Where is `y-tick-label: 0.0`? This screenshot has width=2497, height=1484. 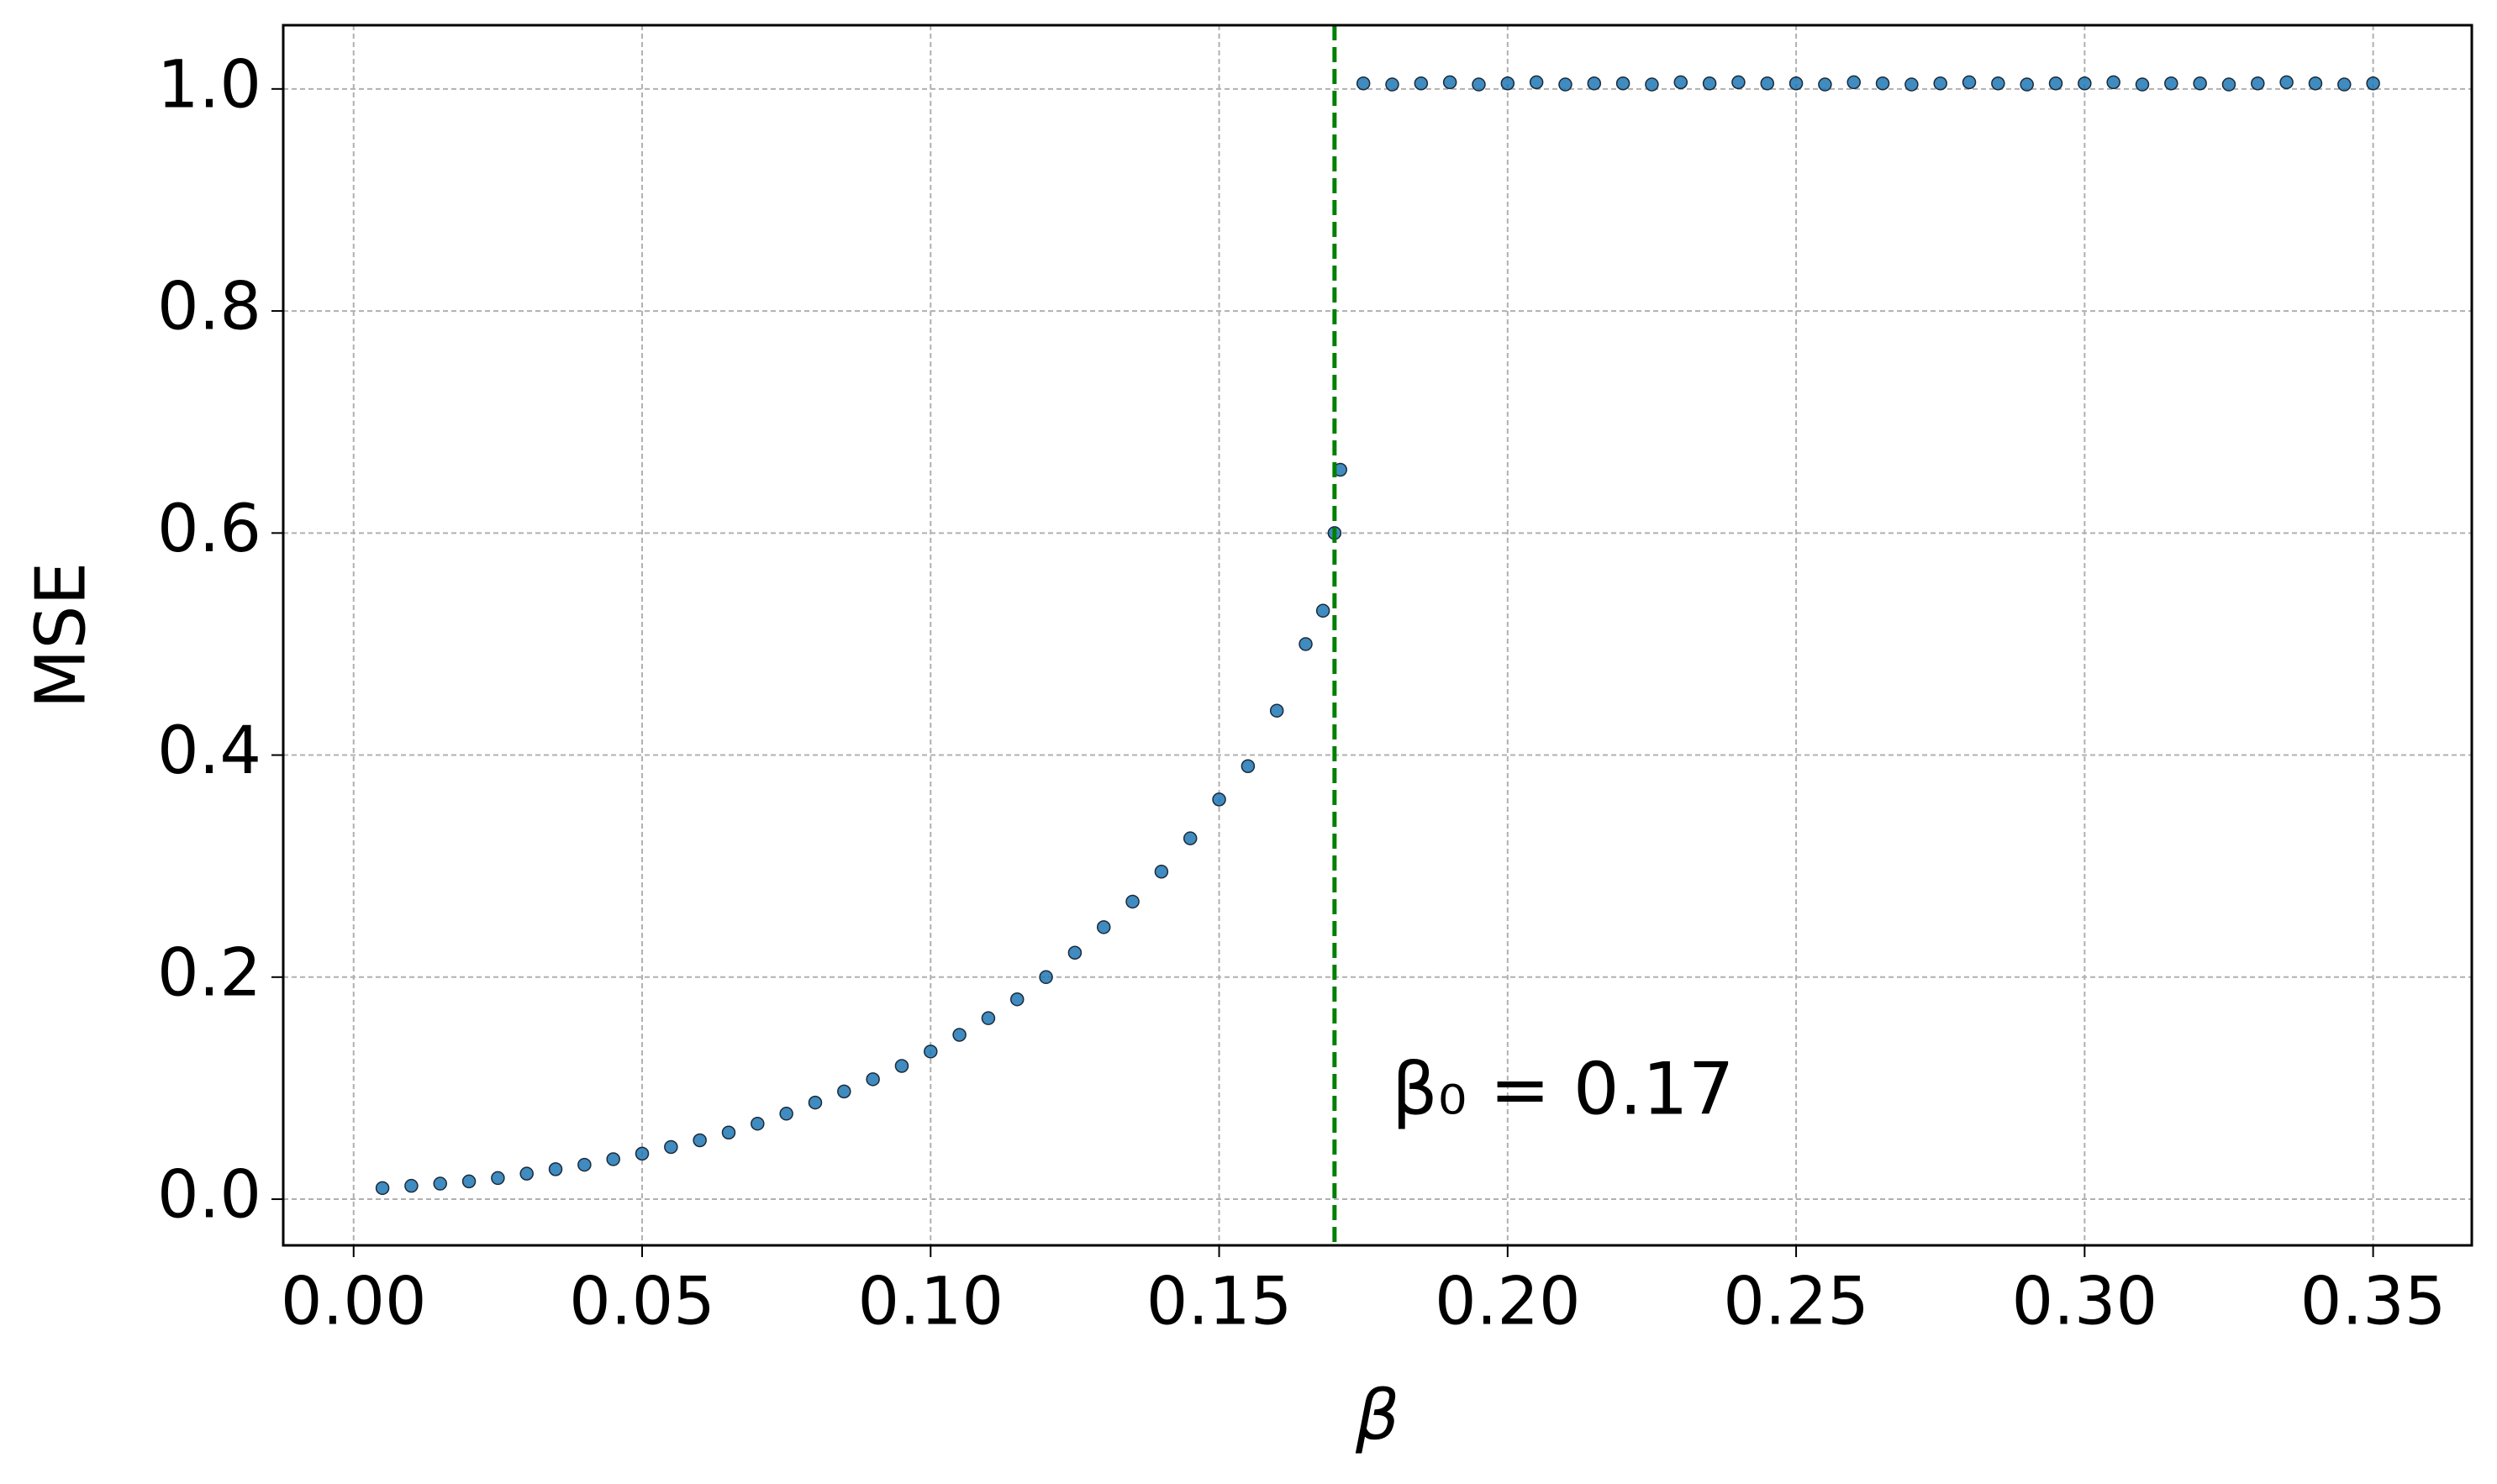 y-tick-label: 0.0 is located at coordinates (209, 1196).